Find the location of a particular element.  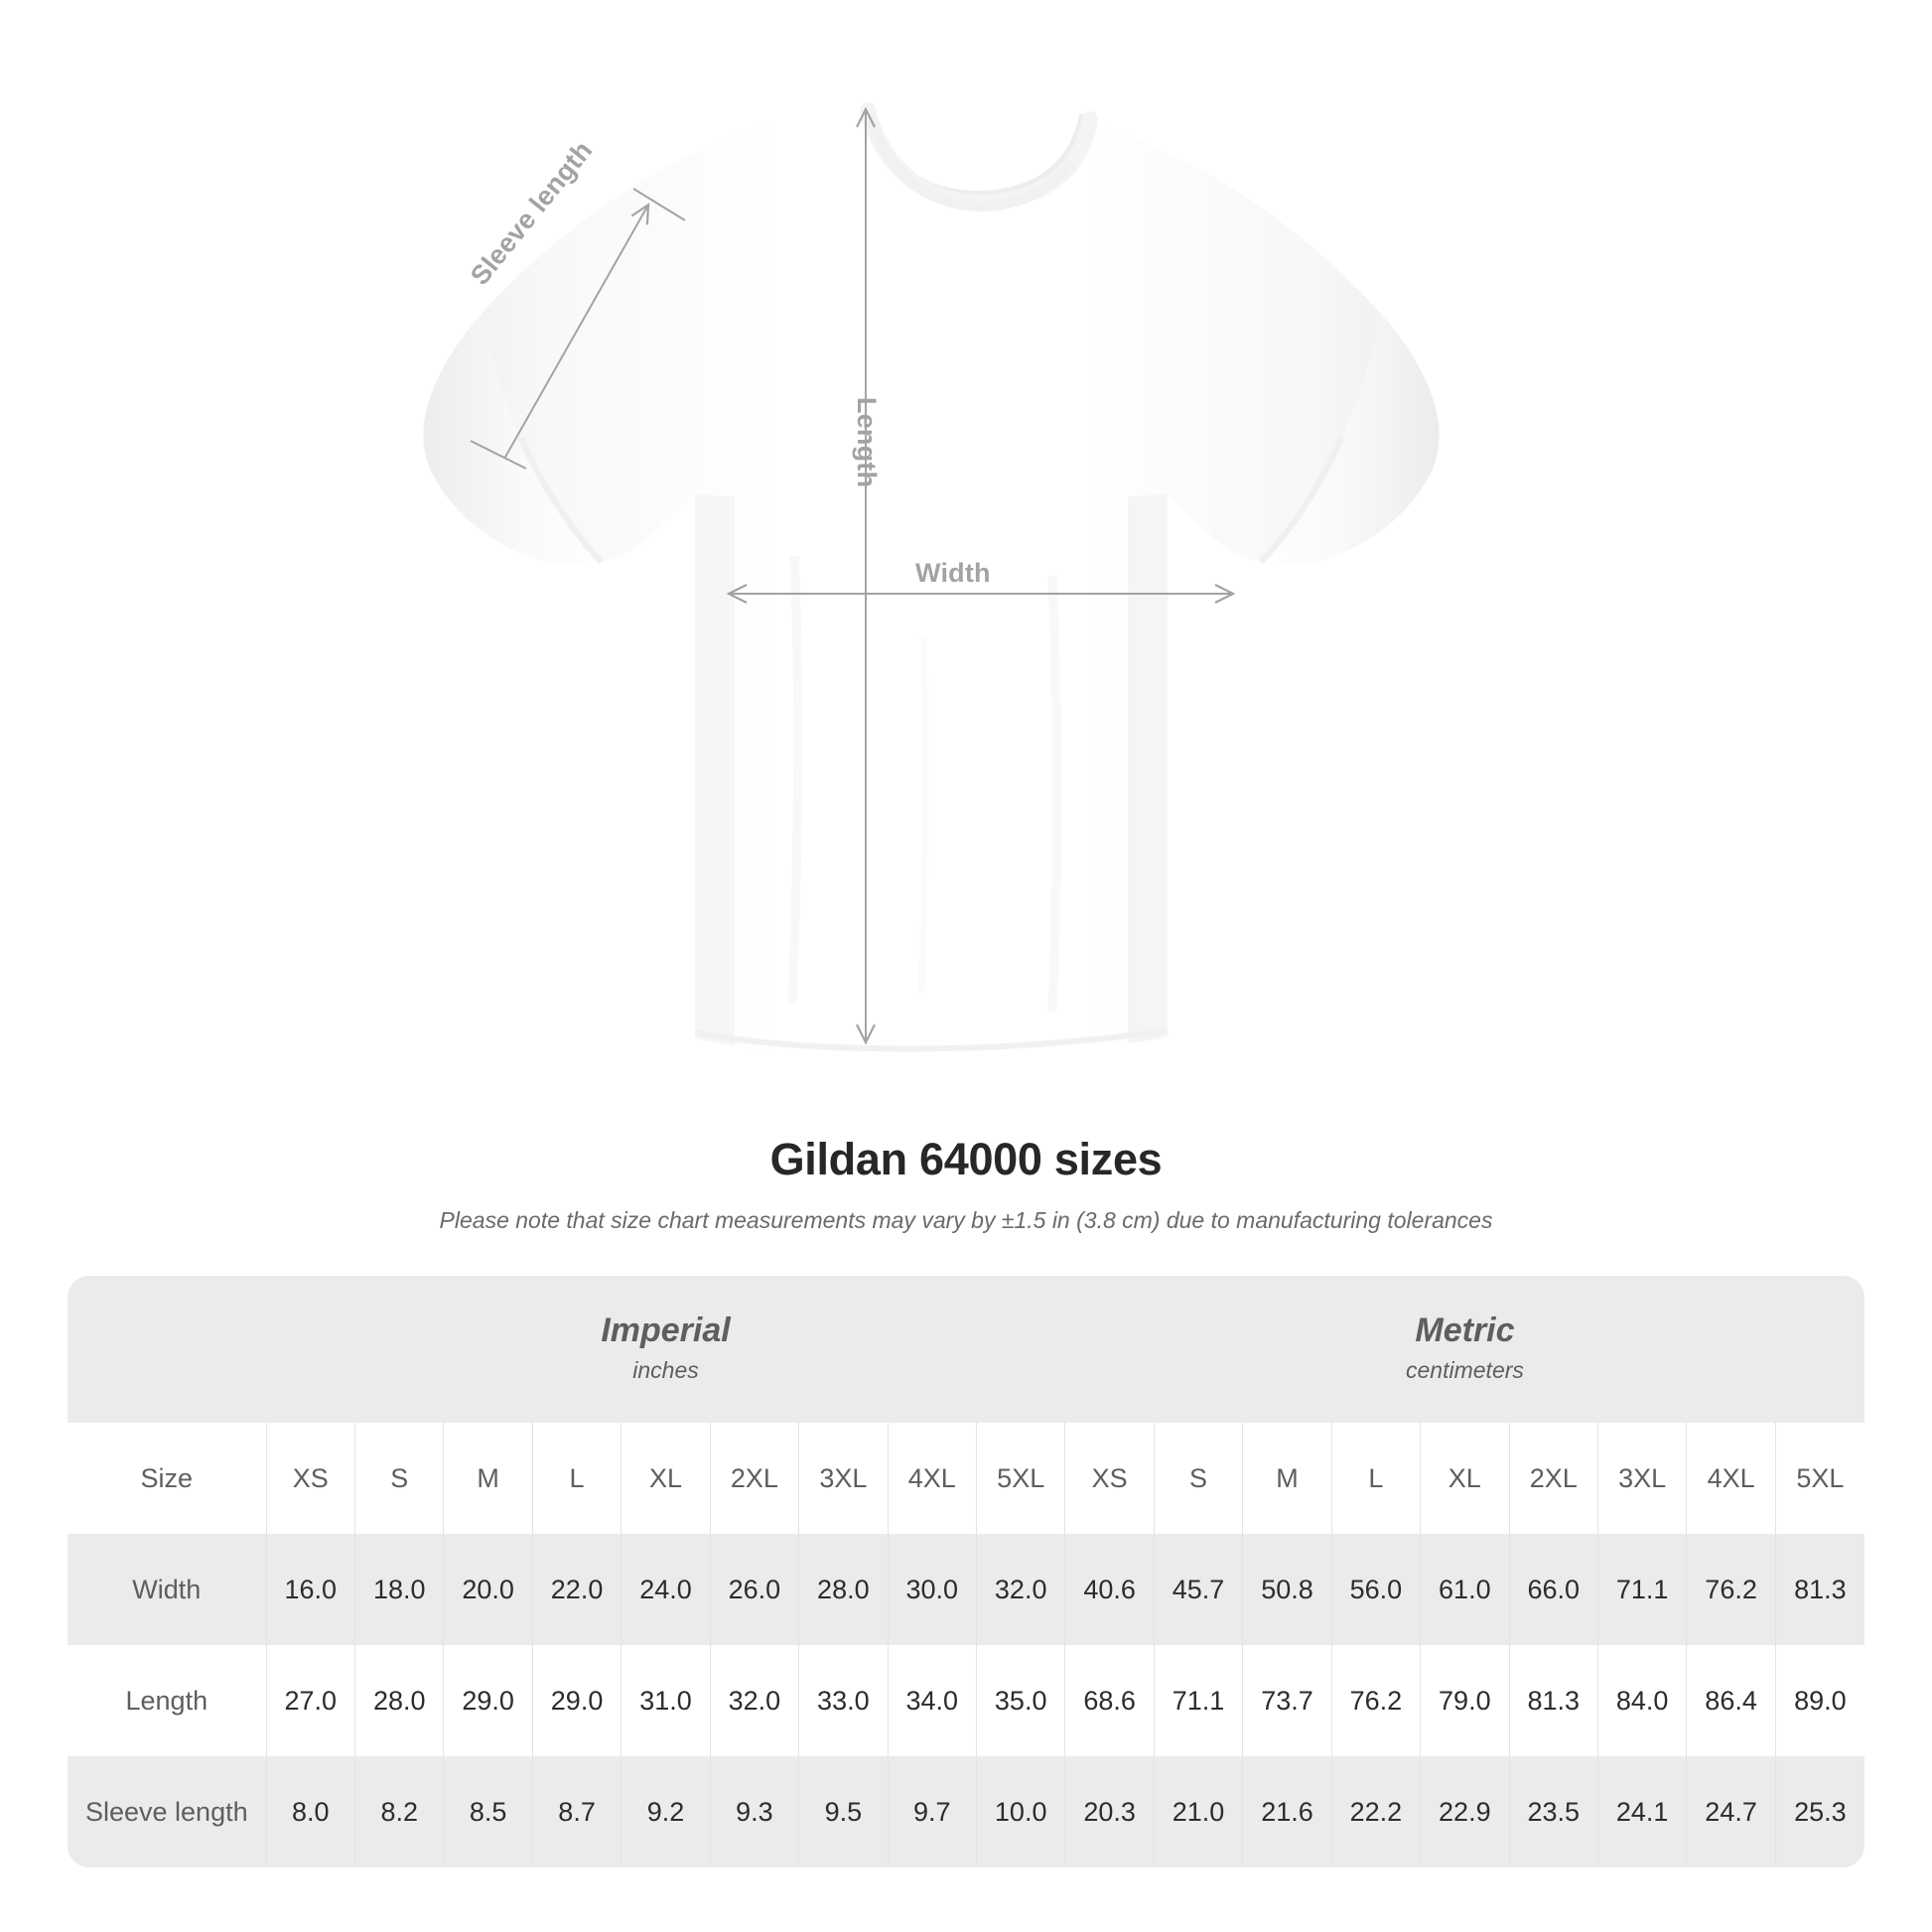

table-cell: 56.0 is located at coordinates (1375, 1589).